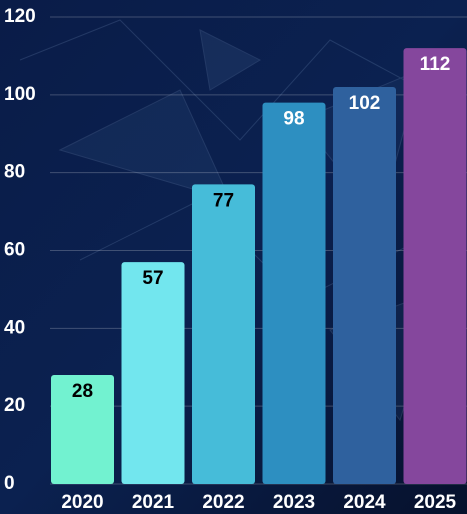 The image size is (467, 514). I want to click on y-tick-label: 0, so click(9, 483).